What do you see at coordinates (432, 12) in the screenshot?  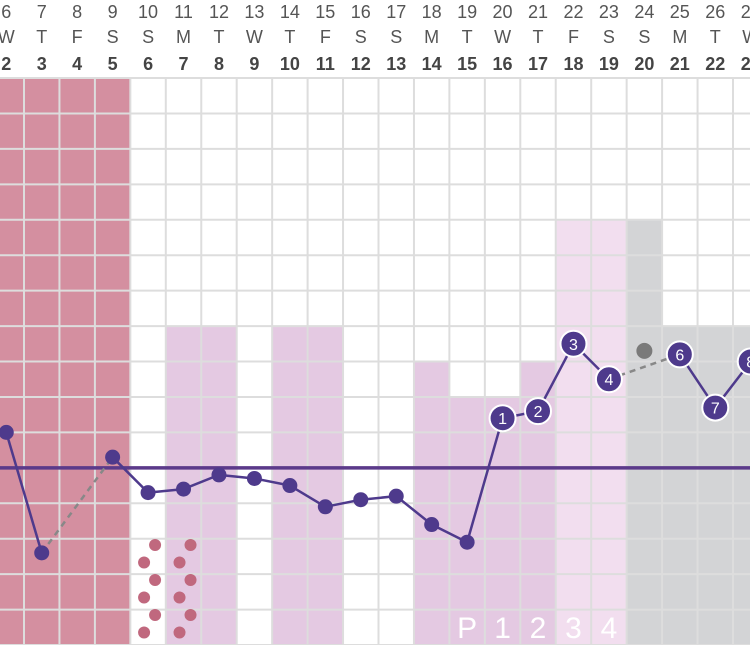 I see `date-label: 18` at bounding box center [432, 12].